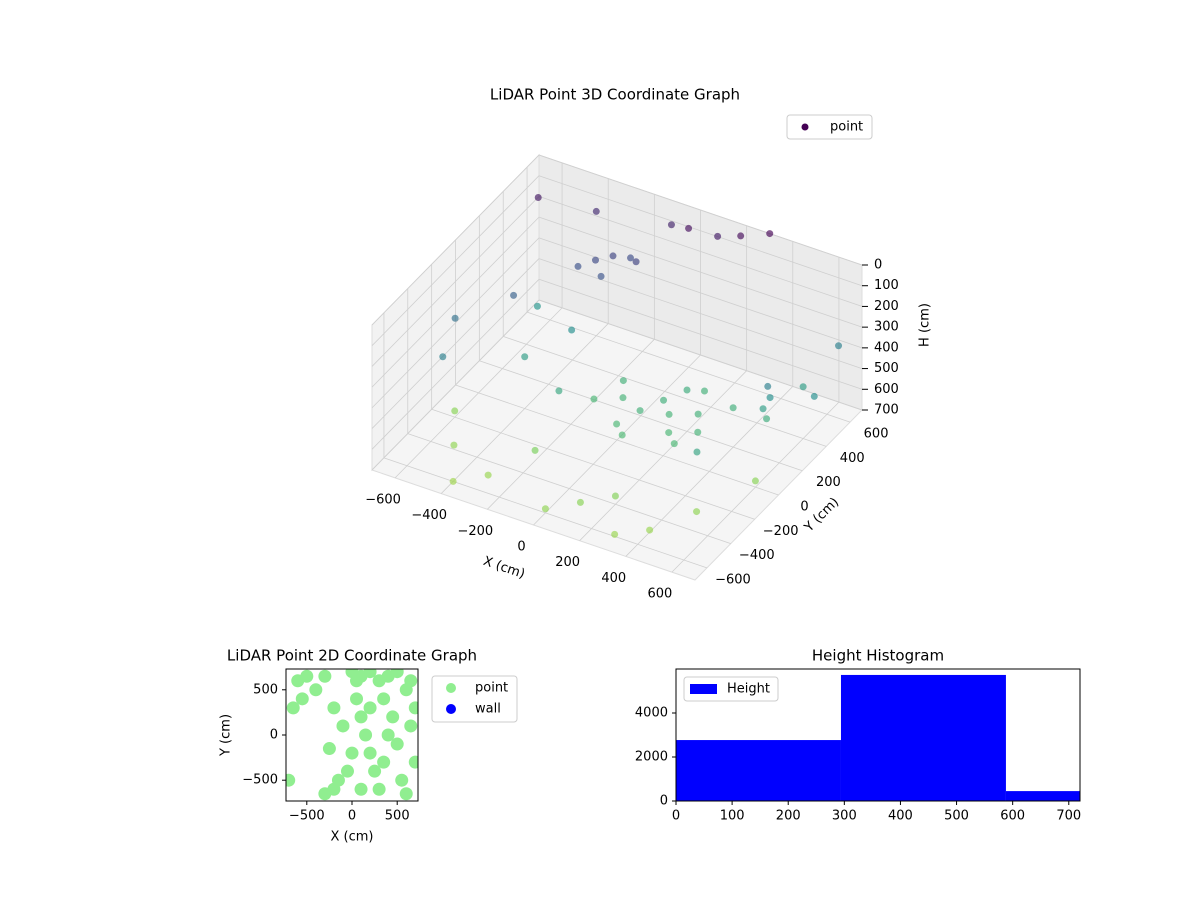 Image resolution: width=1200 pixels, height=904 pixels. Describe the element at coordinates (475, 531) in the screenshot. I see `x-tick-label: −200` at that location.